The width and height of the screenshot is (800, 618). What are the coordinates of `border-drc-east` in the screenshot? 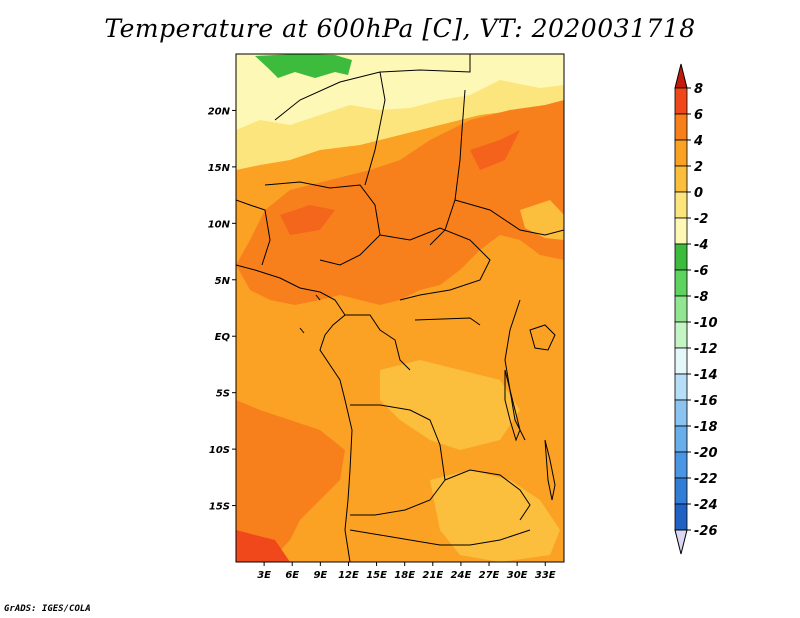 It's located at (515, 370).